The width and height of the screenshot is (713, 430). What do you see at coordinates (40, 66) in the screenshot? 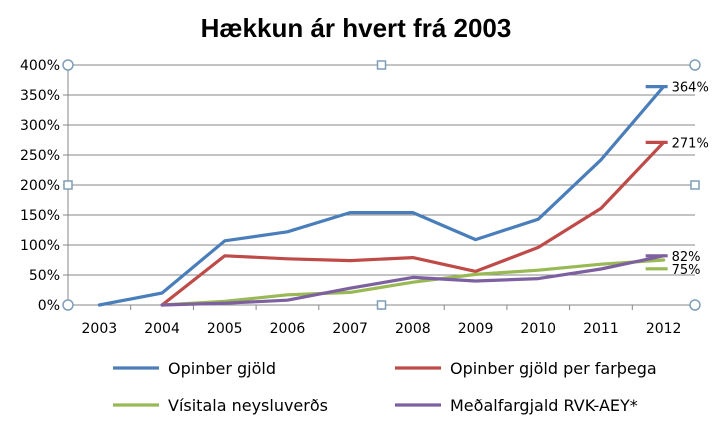
I see `y-tick-label: 400%` at bounding box center [40, 66].